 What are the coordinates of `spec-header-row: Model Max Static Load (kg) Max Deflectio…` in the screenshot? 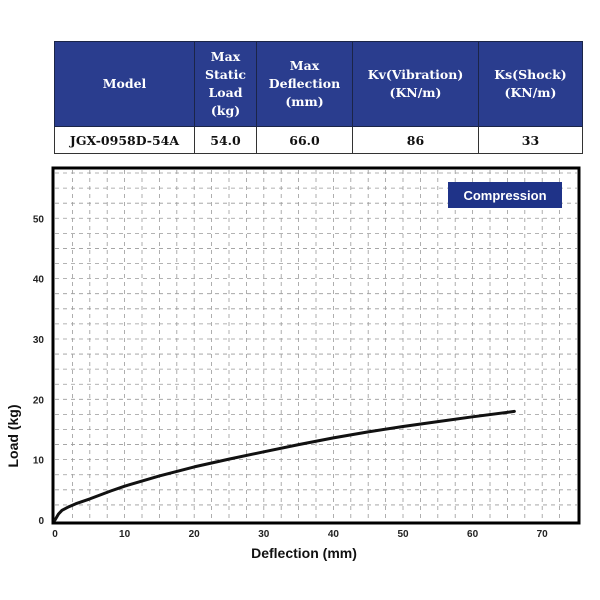 It's located at (318, 84).